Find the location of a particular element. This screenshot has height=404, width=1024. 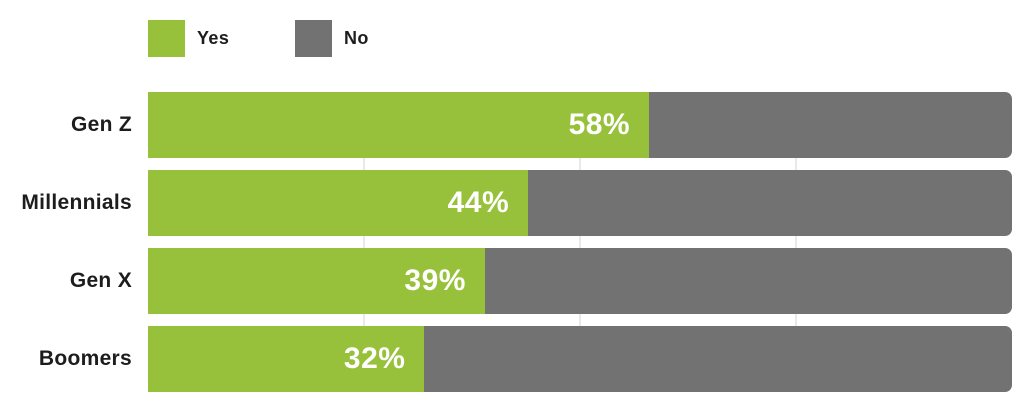

bar-track: 32% is located at coordinates (580, 359).